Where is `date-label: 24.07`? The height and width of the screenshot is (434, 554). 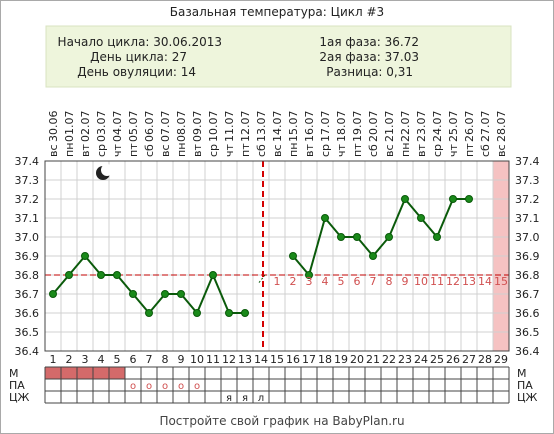
date-label: 24.07 is located at coordinates (437, 127).